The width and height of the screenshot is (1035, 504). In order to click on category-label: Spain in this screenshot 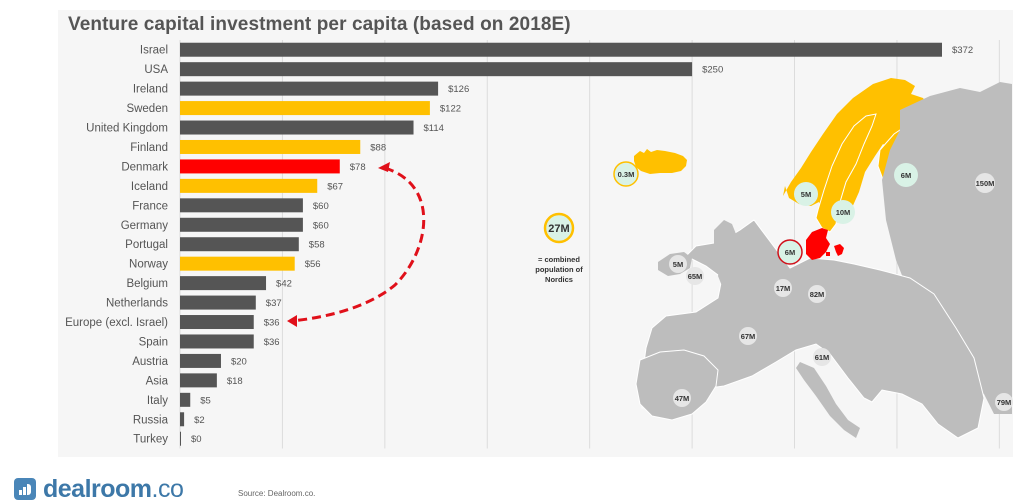, I will do `click(153, 342)`.